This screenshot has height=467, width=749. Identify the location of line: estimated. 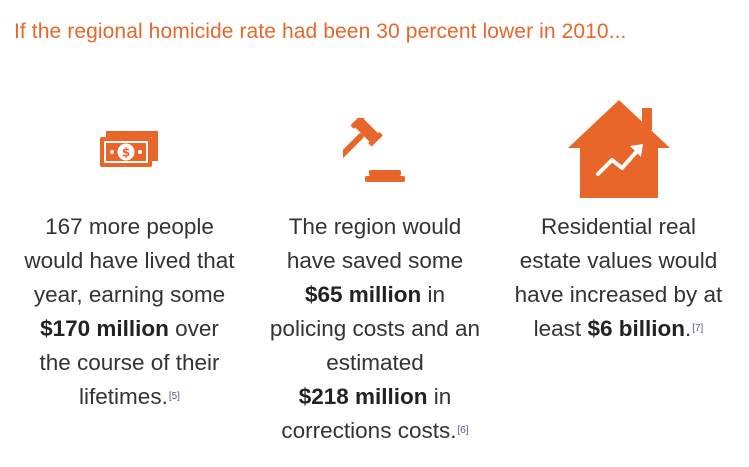
(375, 362).